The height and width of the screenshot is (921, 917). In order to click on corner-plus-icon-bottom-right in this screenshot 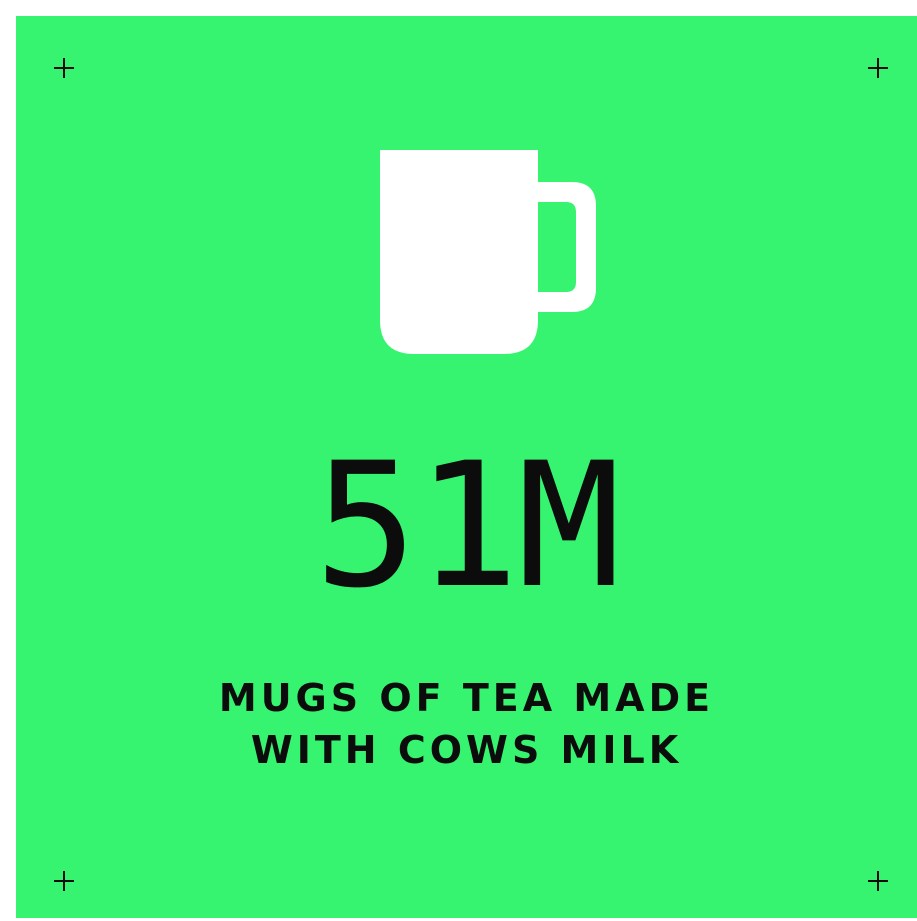, I will do `click(878, 881)`.